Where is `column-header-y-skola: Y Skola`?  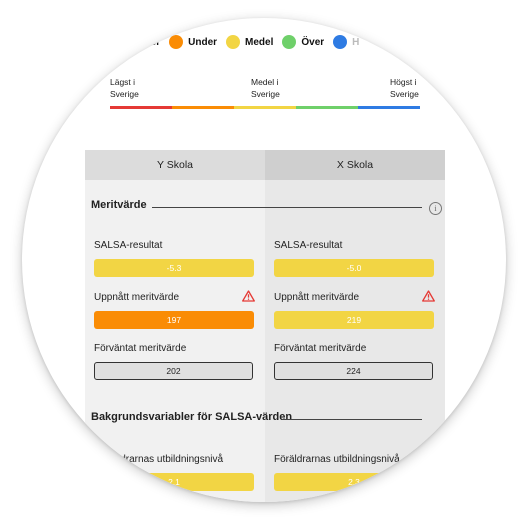
column-header-y-skola: Y Skola is located at coordinates (175, 165).